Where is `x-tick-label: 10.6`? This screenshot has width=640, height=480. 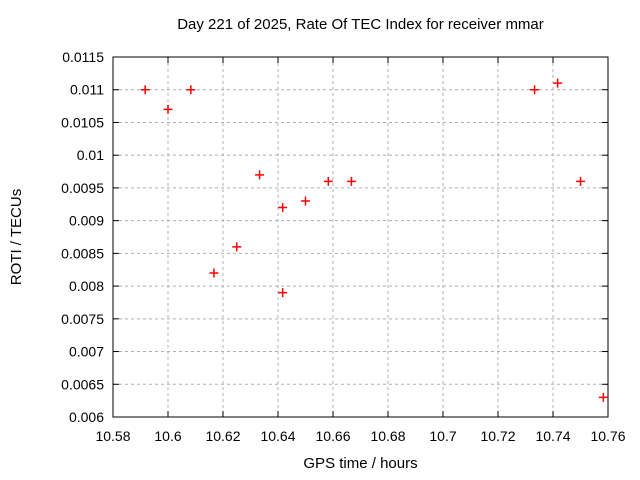
x-tick-label: 10.6 is located at coordinates (167, 436).